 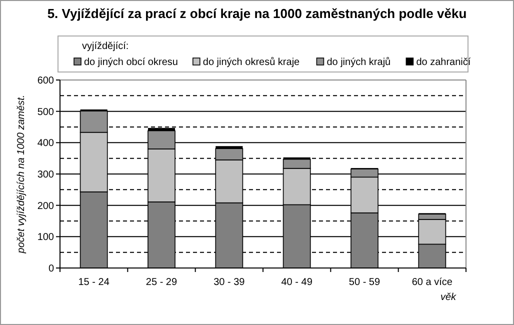 I want to click on legend-label: do zahraničí, so click(x=443, y=62).